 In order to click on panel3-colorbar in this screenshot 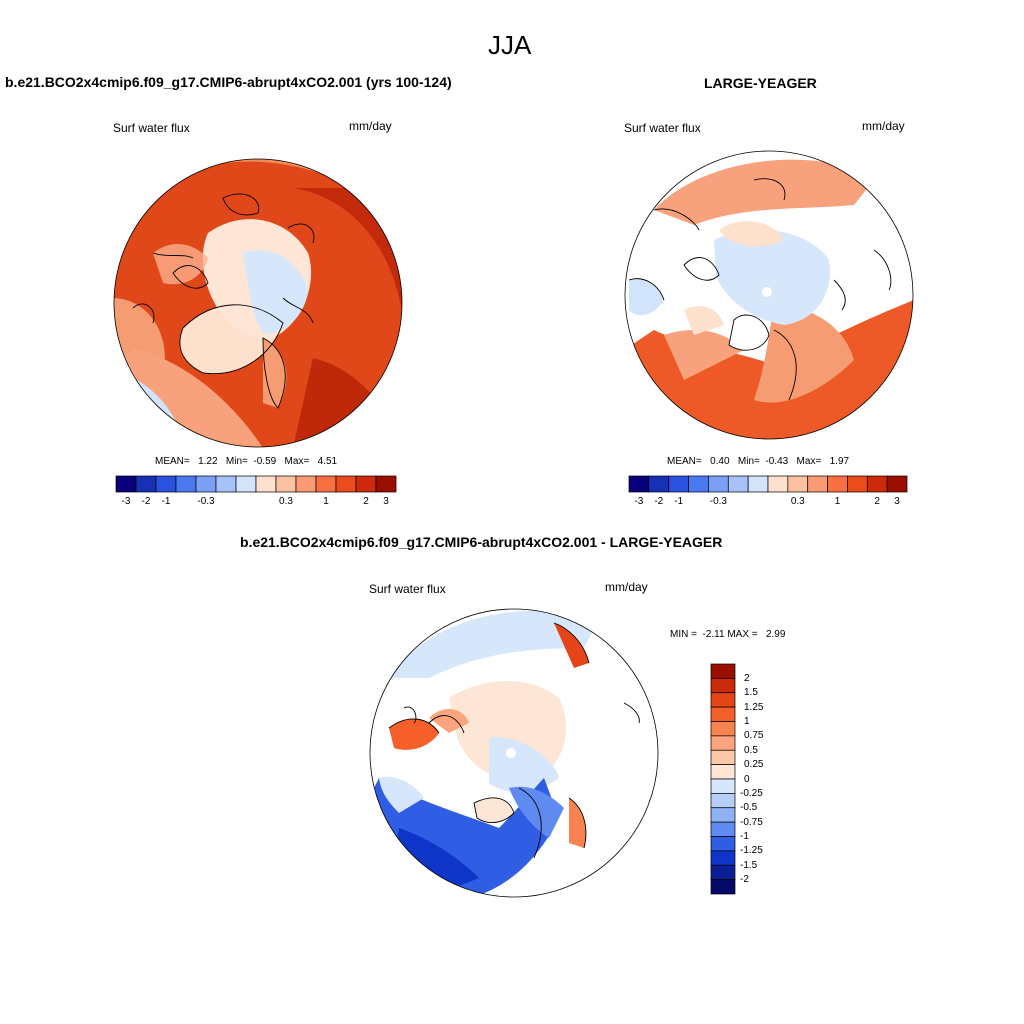, I will do `click(723, 779)`.